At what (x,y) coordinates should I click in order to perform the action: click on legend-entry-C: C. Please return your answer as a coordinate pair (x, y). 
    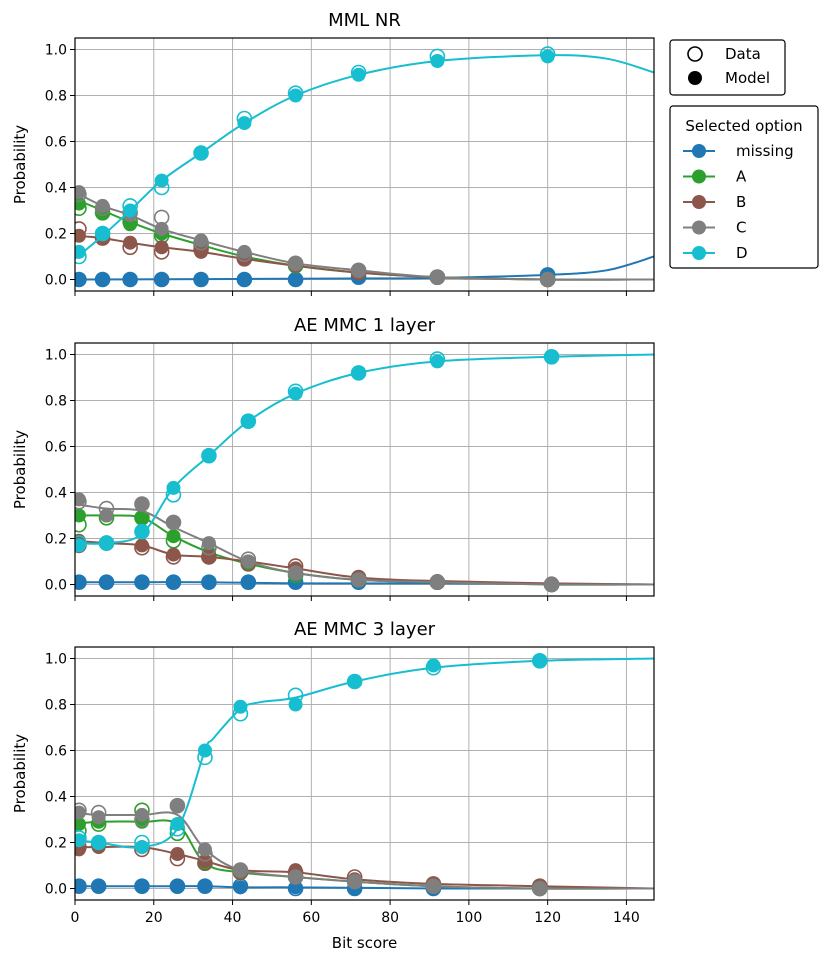
    Looking at the image, I should click on (714, 228).